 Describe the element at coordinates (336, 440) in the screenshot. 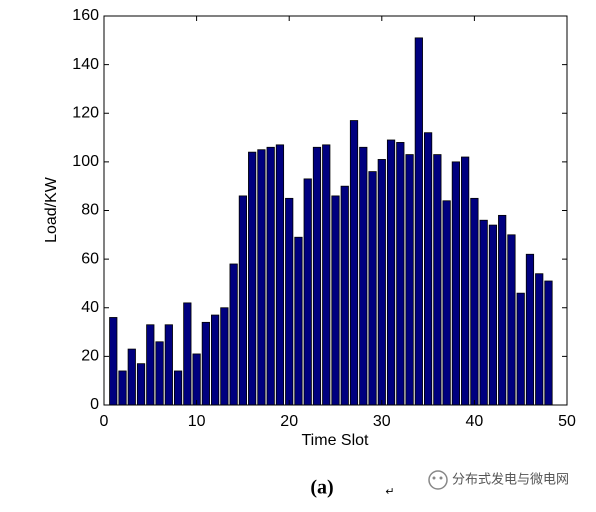

I see `x-axis-label: Time Slot` at that location.